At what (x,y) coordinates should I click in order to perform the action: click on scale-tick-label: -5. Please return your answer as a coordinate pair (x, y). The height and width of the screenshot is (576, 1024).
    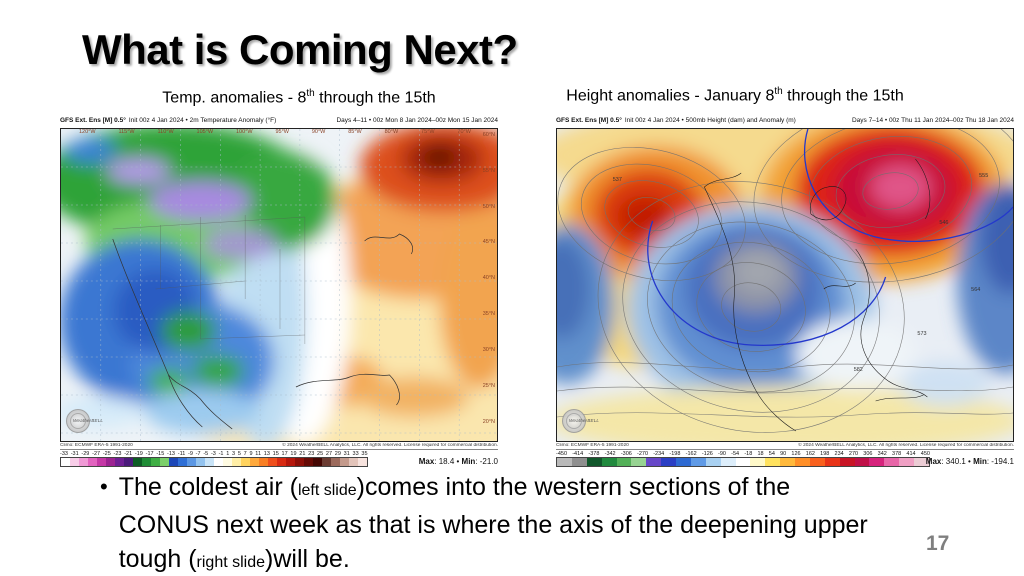
    Looking at the image, I should click on (206, 454).